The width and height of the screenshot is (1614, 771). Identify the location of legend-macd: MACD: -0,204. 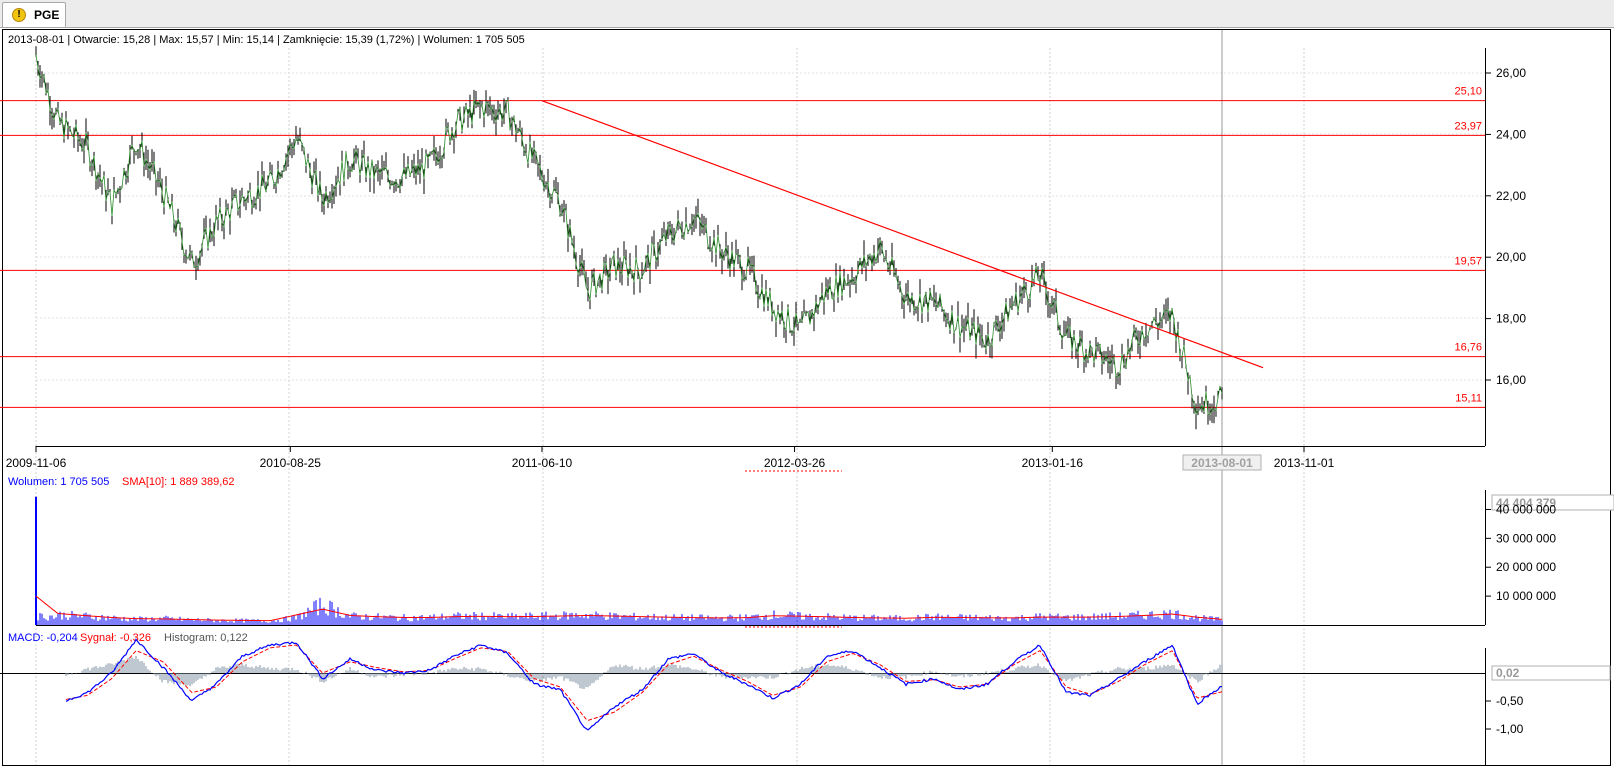
(43, 638).